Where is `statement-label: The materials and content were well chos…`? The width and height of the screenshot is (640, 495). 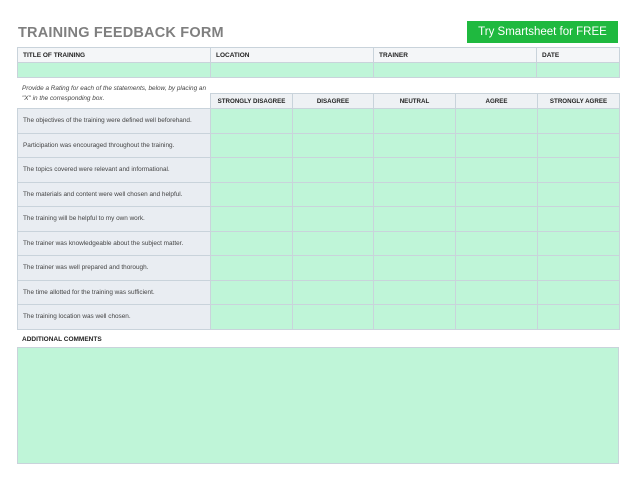
statement-label: The materials and content were well chos… is located at coordinates (114, 194).